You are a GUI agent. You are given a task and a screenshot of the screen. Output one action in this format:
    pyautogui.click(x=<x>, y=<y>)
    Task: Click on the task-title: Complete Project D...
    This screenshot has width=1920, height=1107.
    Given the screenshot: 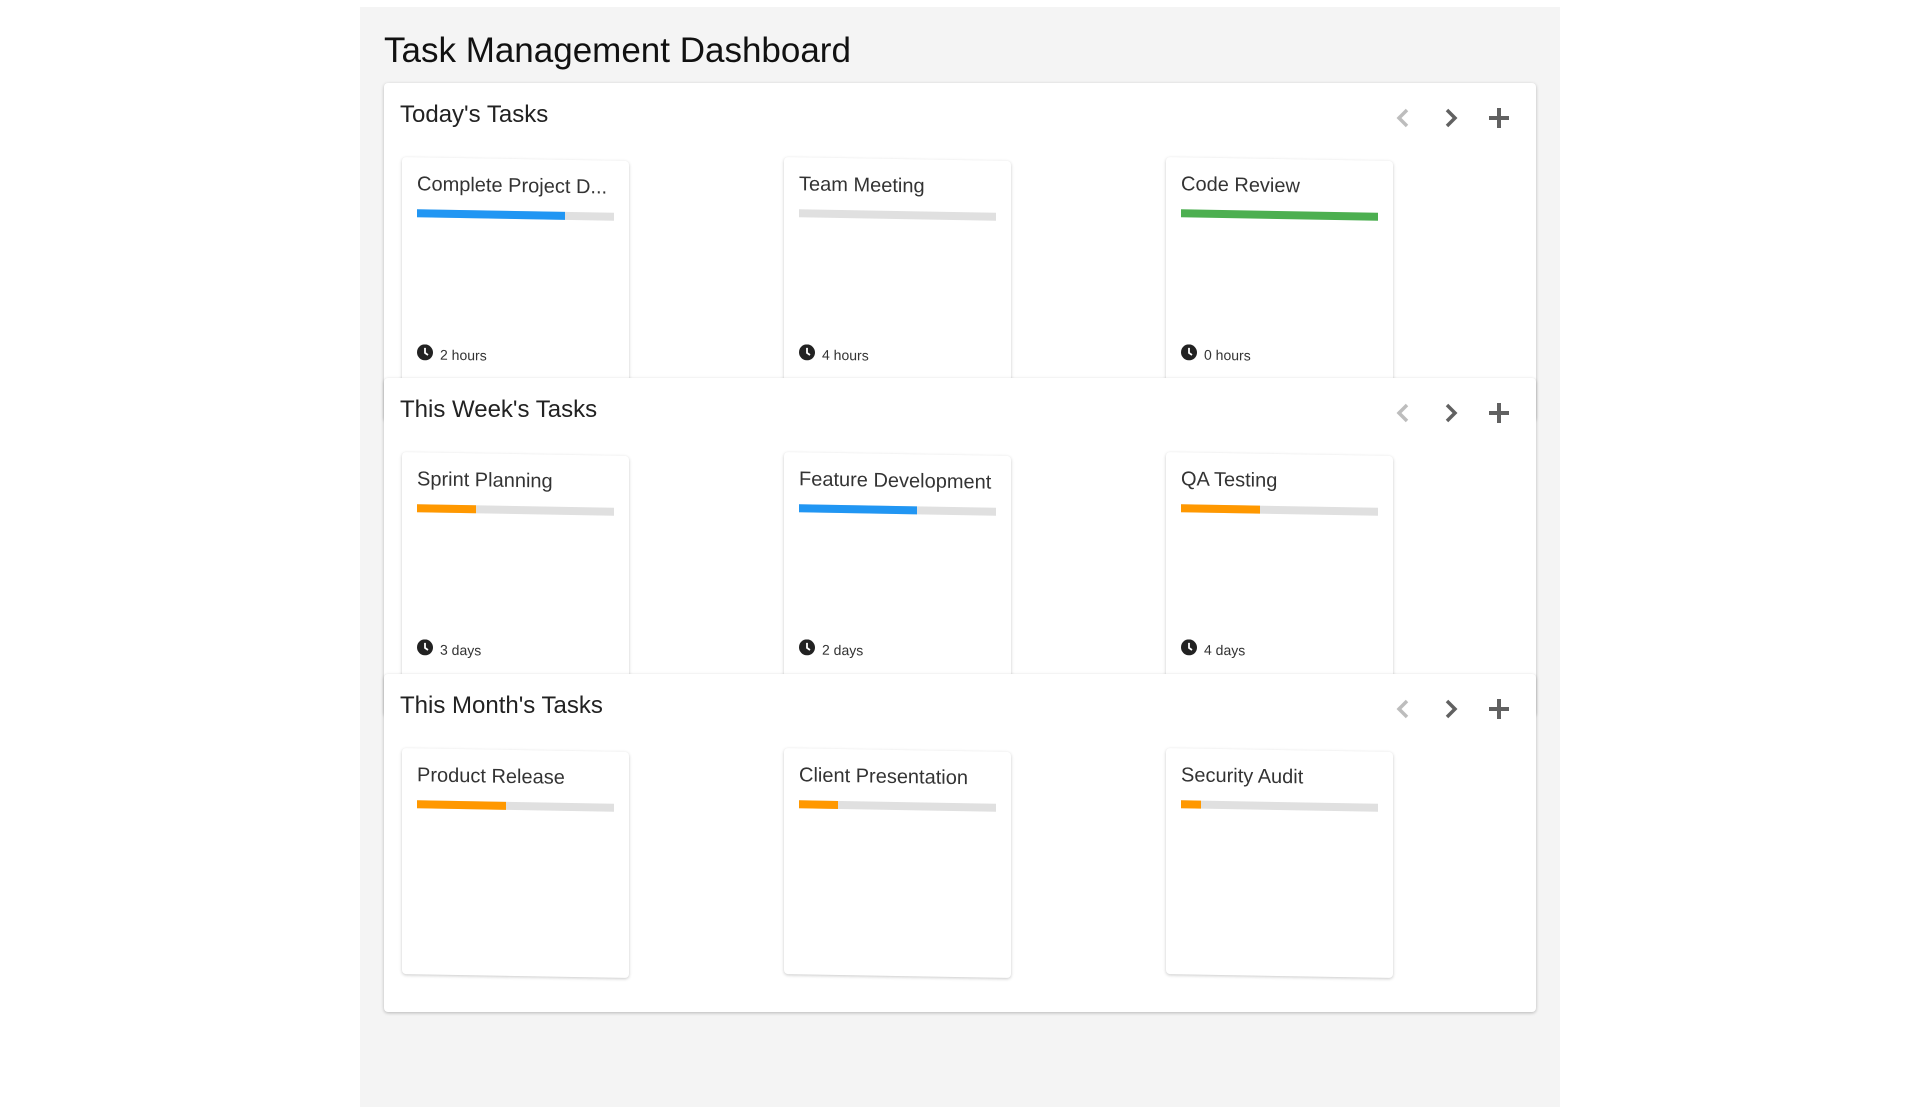 What is the action you would take?
    pyautogui.click(x=512, y=186)
    